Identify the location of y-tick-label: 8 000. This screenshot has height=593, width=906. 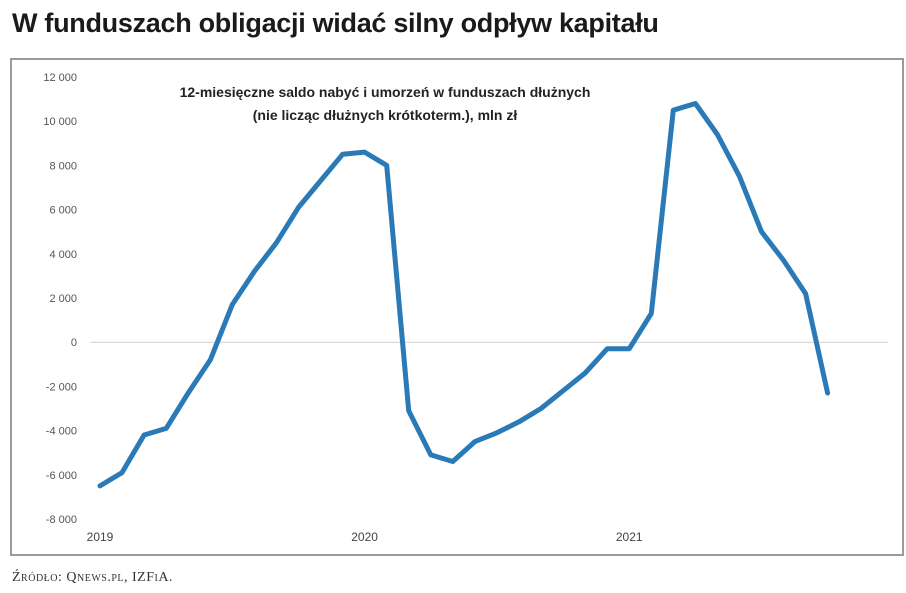
(63, 166).